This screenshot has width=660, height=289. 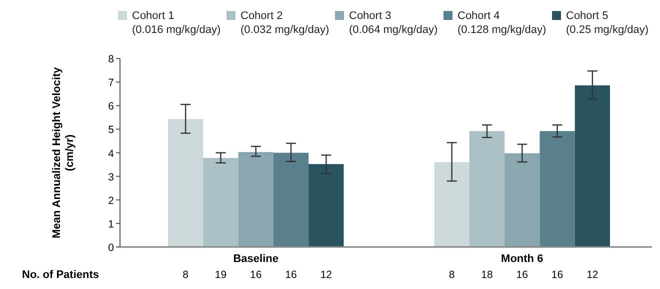 I want to click on legend-label: Cohort 2 (0.032 mg/kg/day), so click(x=285, y=23).